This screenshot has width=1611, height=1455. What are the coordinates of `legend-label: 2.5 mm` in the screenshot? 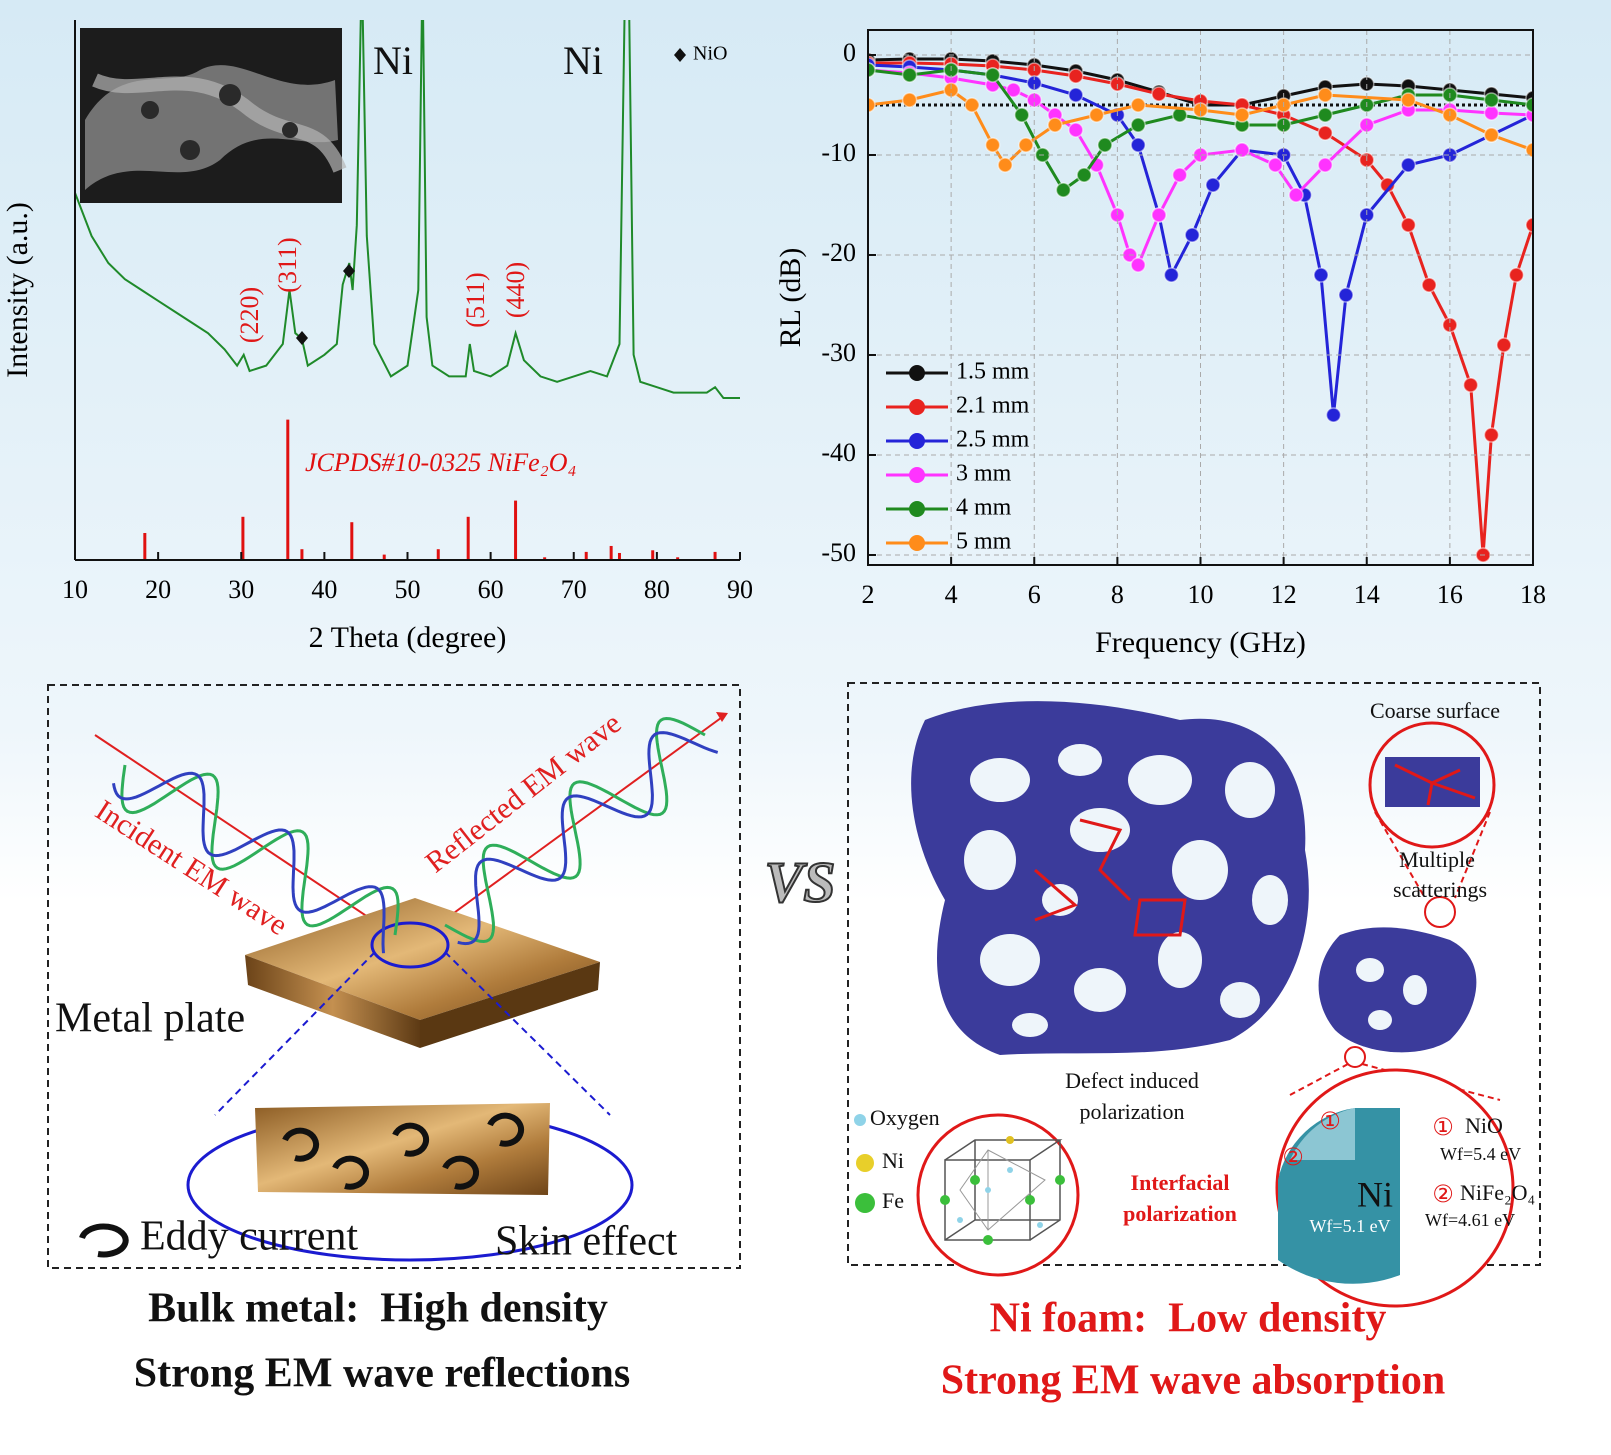 It's located at (993, 440).